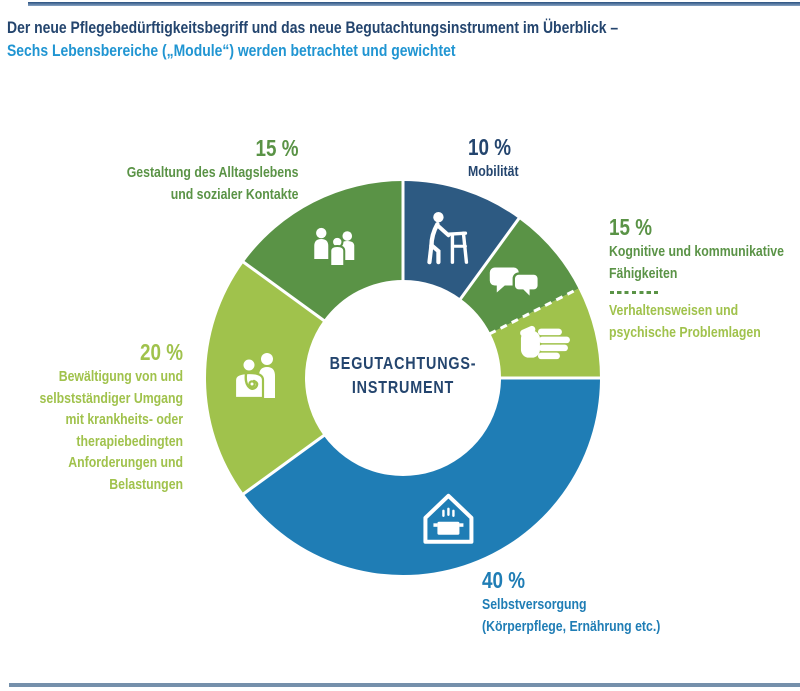  What do you see at coordinates (161, 352) in the screenshot?
I see `label-bewaeltigung-pct: 20 %` at bounding box center [161, 352].